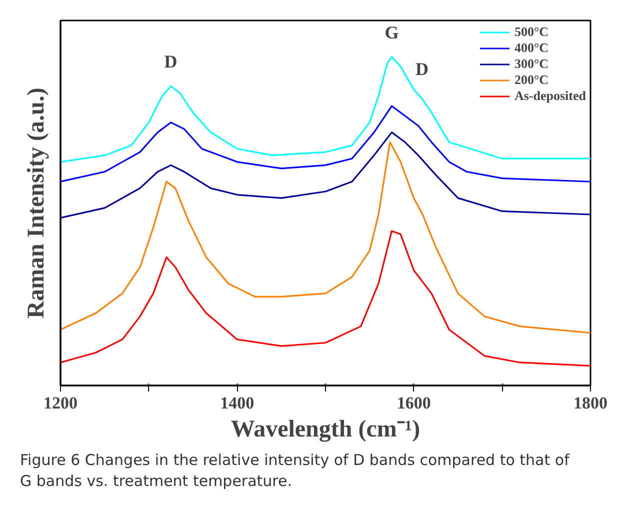 The width and height of the screenshot is (629, 529). I want to click on x-tick-label: 1800, so click(591, 403).